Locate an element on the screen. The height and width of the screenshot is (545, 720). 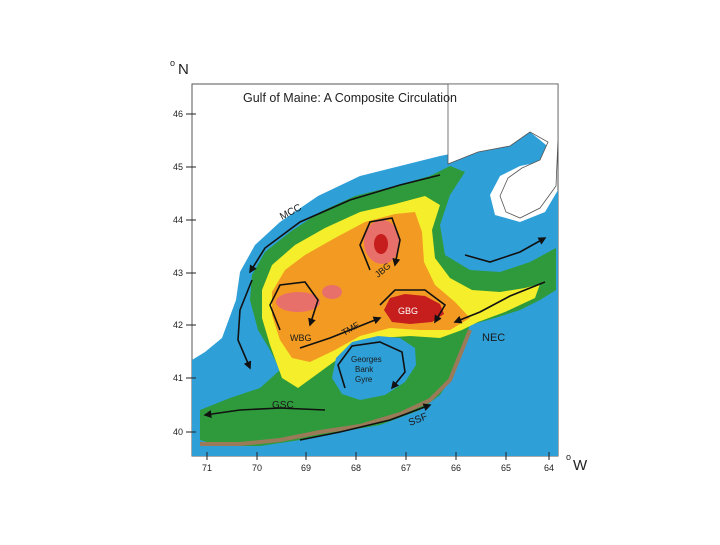
label-gsc: GSC is located at coordinates (283, 405).